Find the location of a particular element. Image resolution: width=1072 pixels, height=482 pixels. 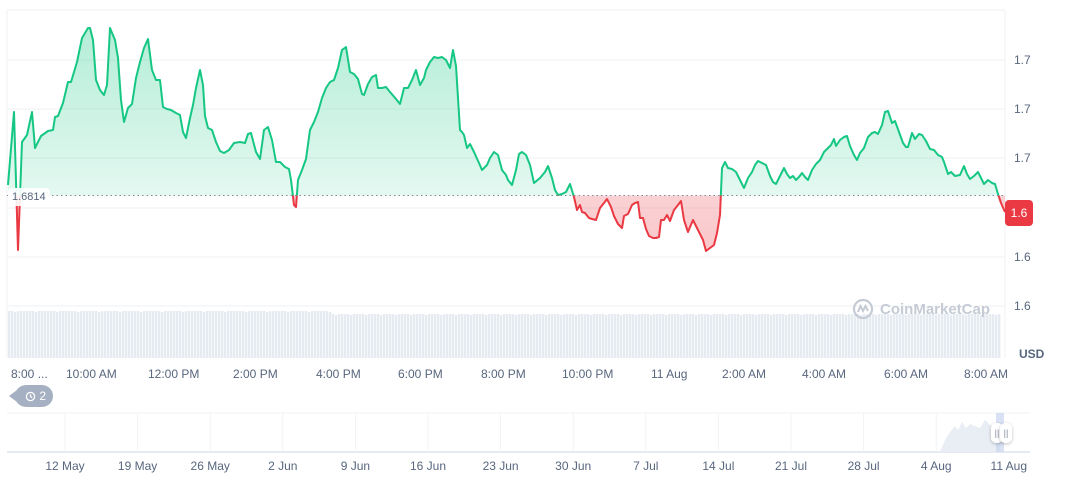

coinmarketcap-watermark: CoinMarketCap is located at coordinates (921, 309).